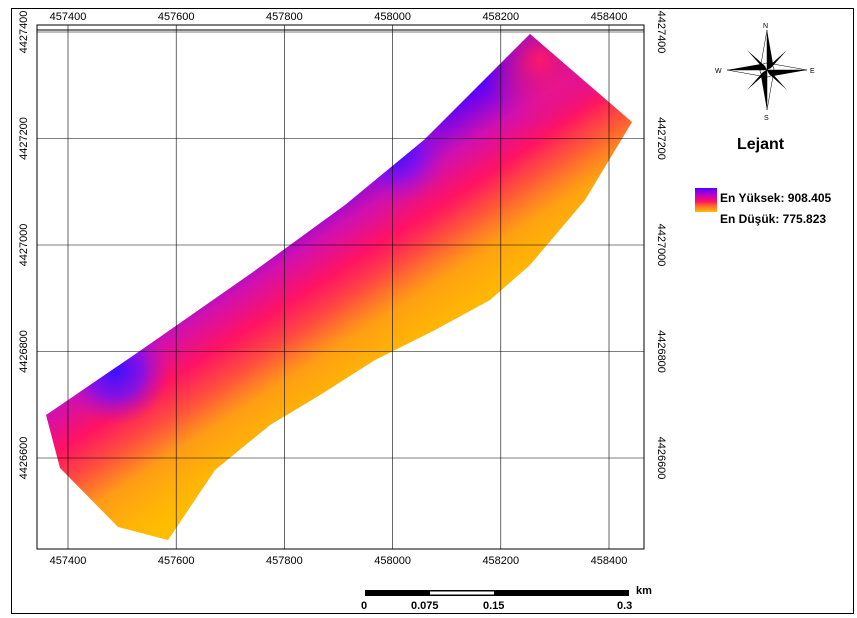 This screenshot has height=618, width=857. What do you see at coordinates (284, 17) in the screenshot?
I see `x-tick-top-2: 457800` at bounding box center [284, 17].